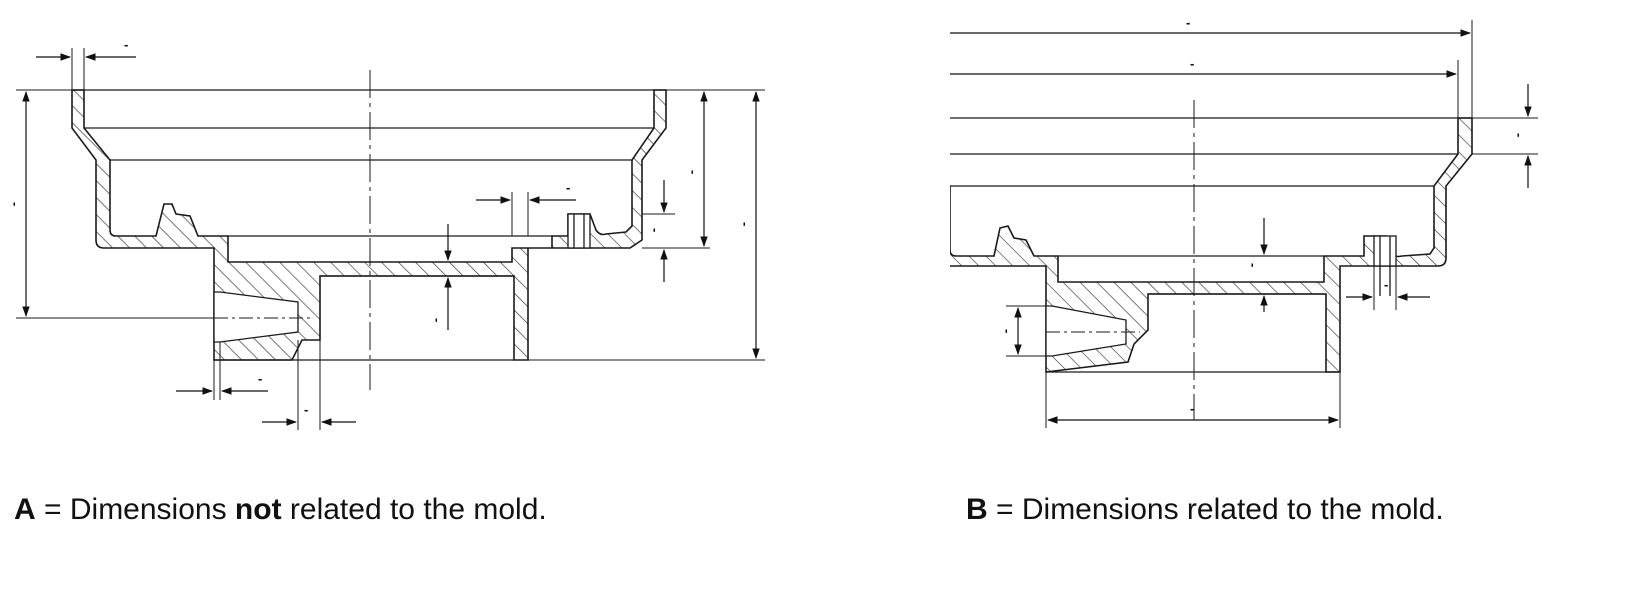 The height and width of the screenshot is (590, 1639). Describe the element at coordinates (1253, 265) in the screenshot. I see `dimension-label-b-4: -` at that location.